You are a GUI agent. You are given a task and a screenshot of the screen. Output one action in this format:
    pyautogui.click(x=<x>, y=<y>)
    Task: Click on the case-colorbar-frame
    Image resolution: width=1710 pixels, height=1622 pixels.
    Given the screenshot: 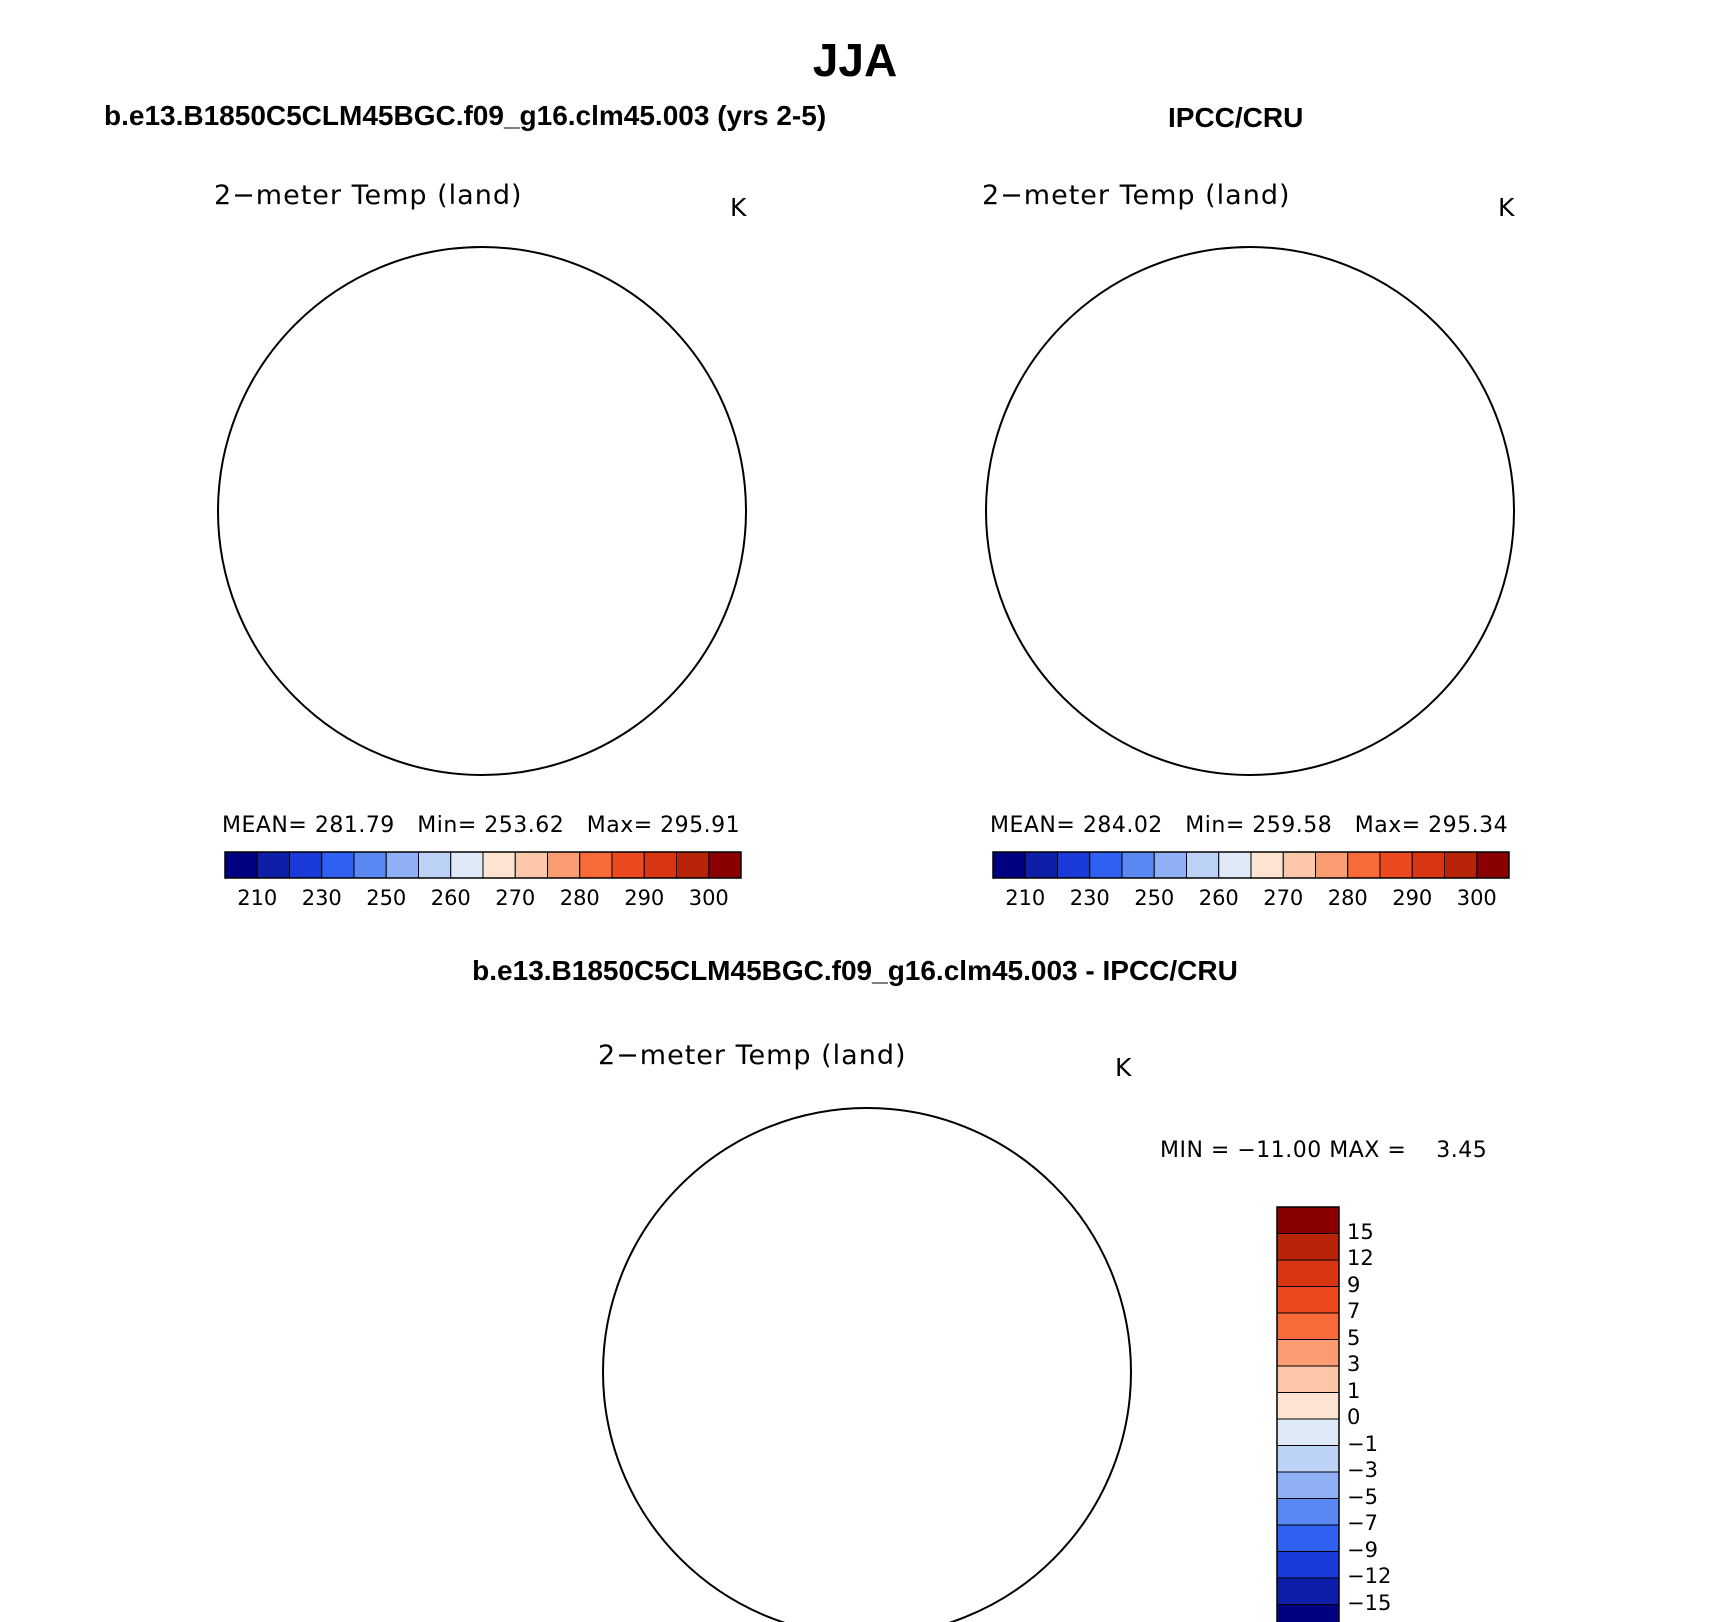 What is the action you would take?
    pyautogui.click(x=483, y=865)
    